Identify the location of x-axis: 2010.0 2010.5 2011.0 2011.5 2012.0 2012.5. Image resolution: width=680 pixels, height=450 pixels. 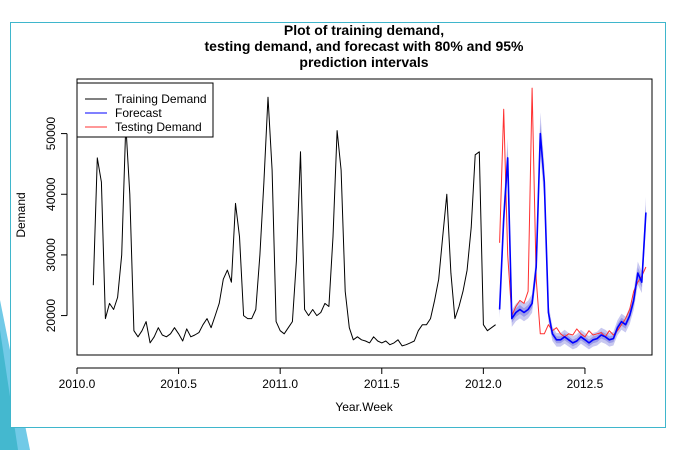
(331, 379).